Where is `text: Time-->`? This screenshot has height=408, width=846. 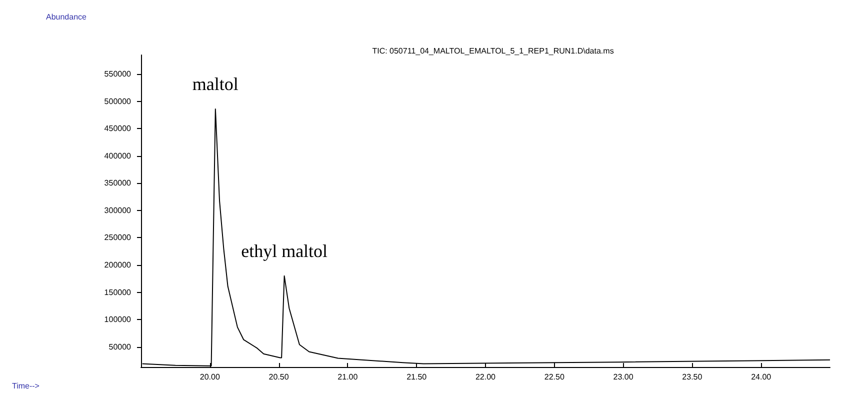
text: Time--> is located at coordinates (26, 386).